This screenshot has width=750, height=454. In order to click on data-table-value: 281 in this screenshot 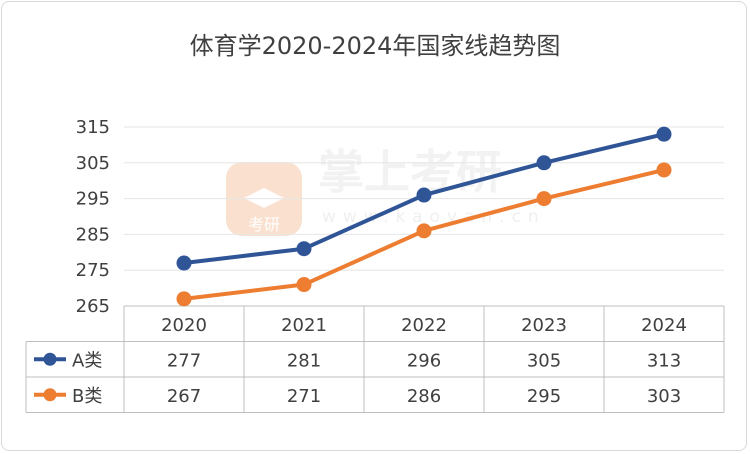, I will do `click(304, 360)`.